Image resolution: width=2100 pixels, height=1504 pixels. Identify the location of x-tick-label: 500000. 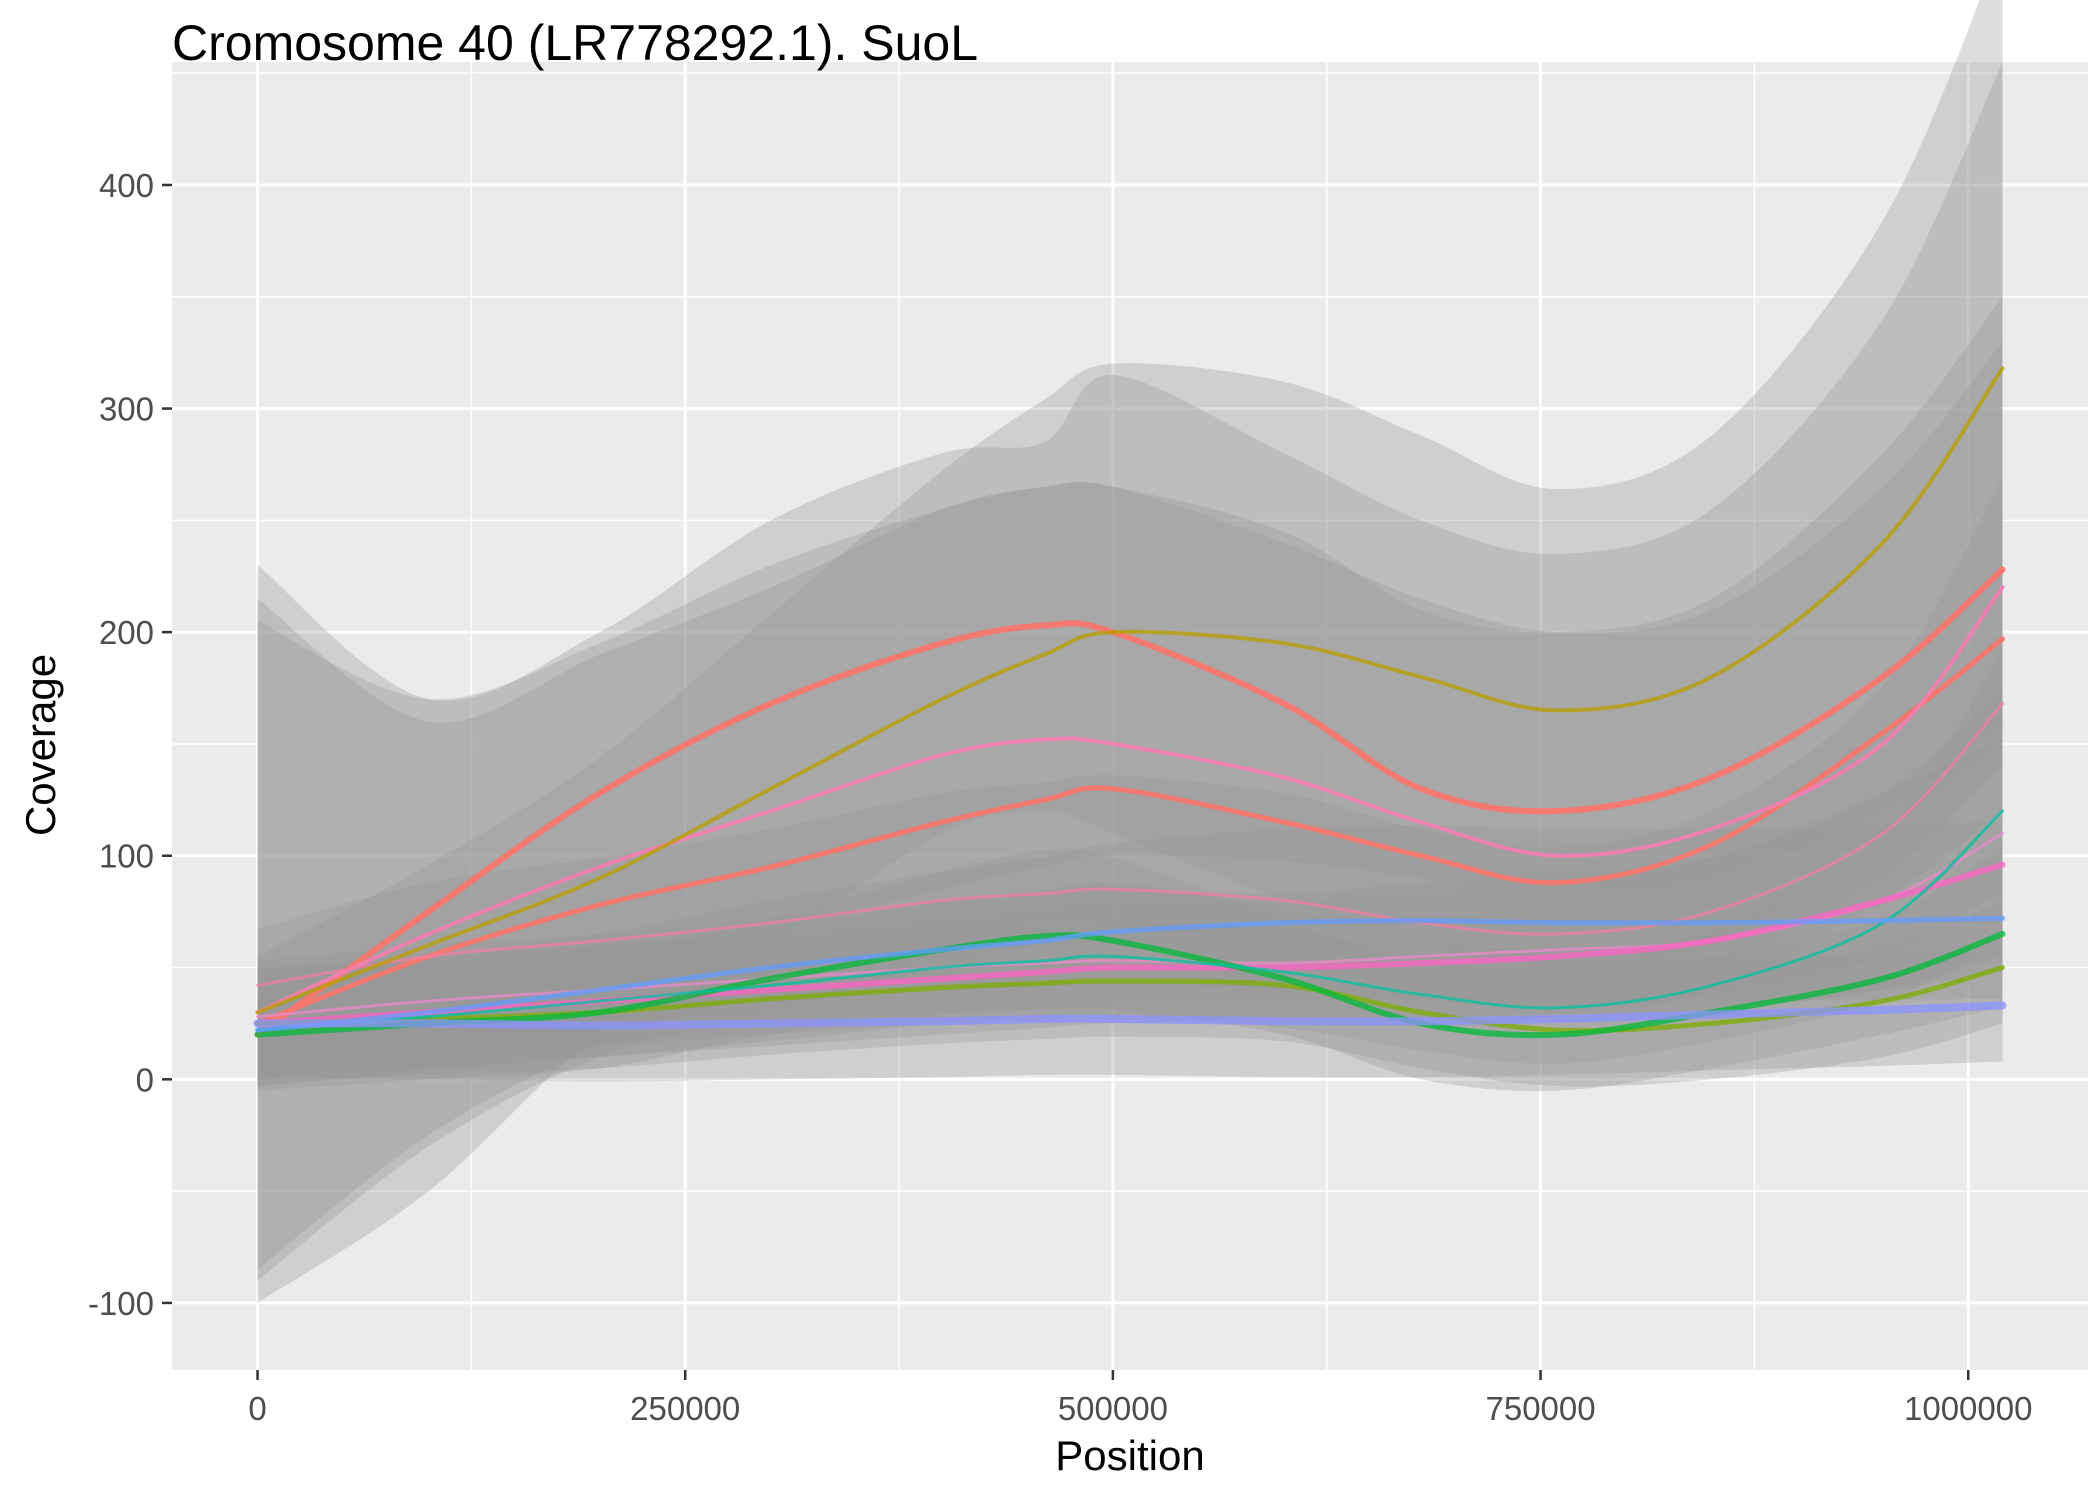
(1113, 1408).